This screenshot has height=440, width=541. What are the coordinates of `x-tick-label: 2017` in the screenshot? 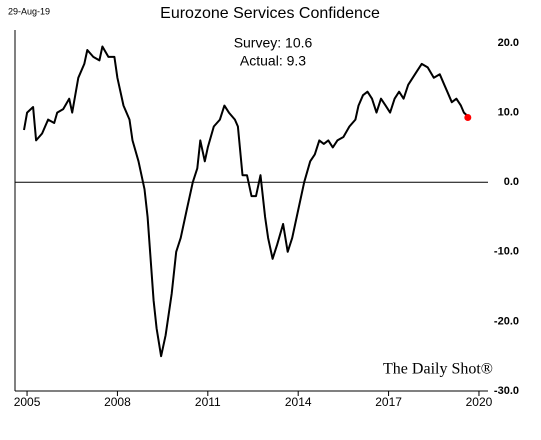 It's located at (388, 402).